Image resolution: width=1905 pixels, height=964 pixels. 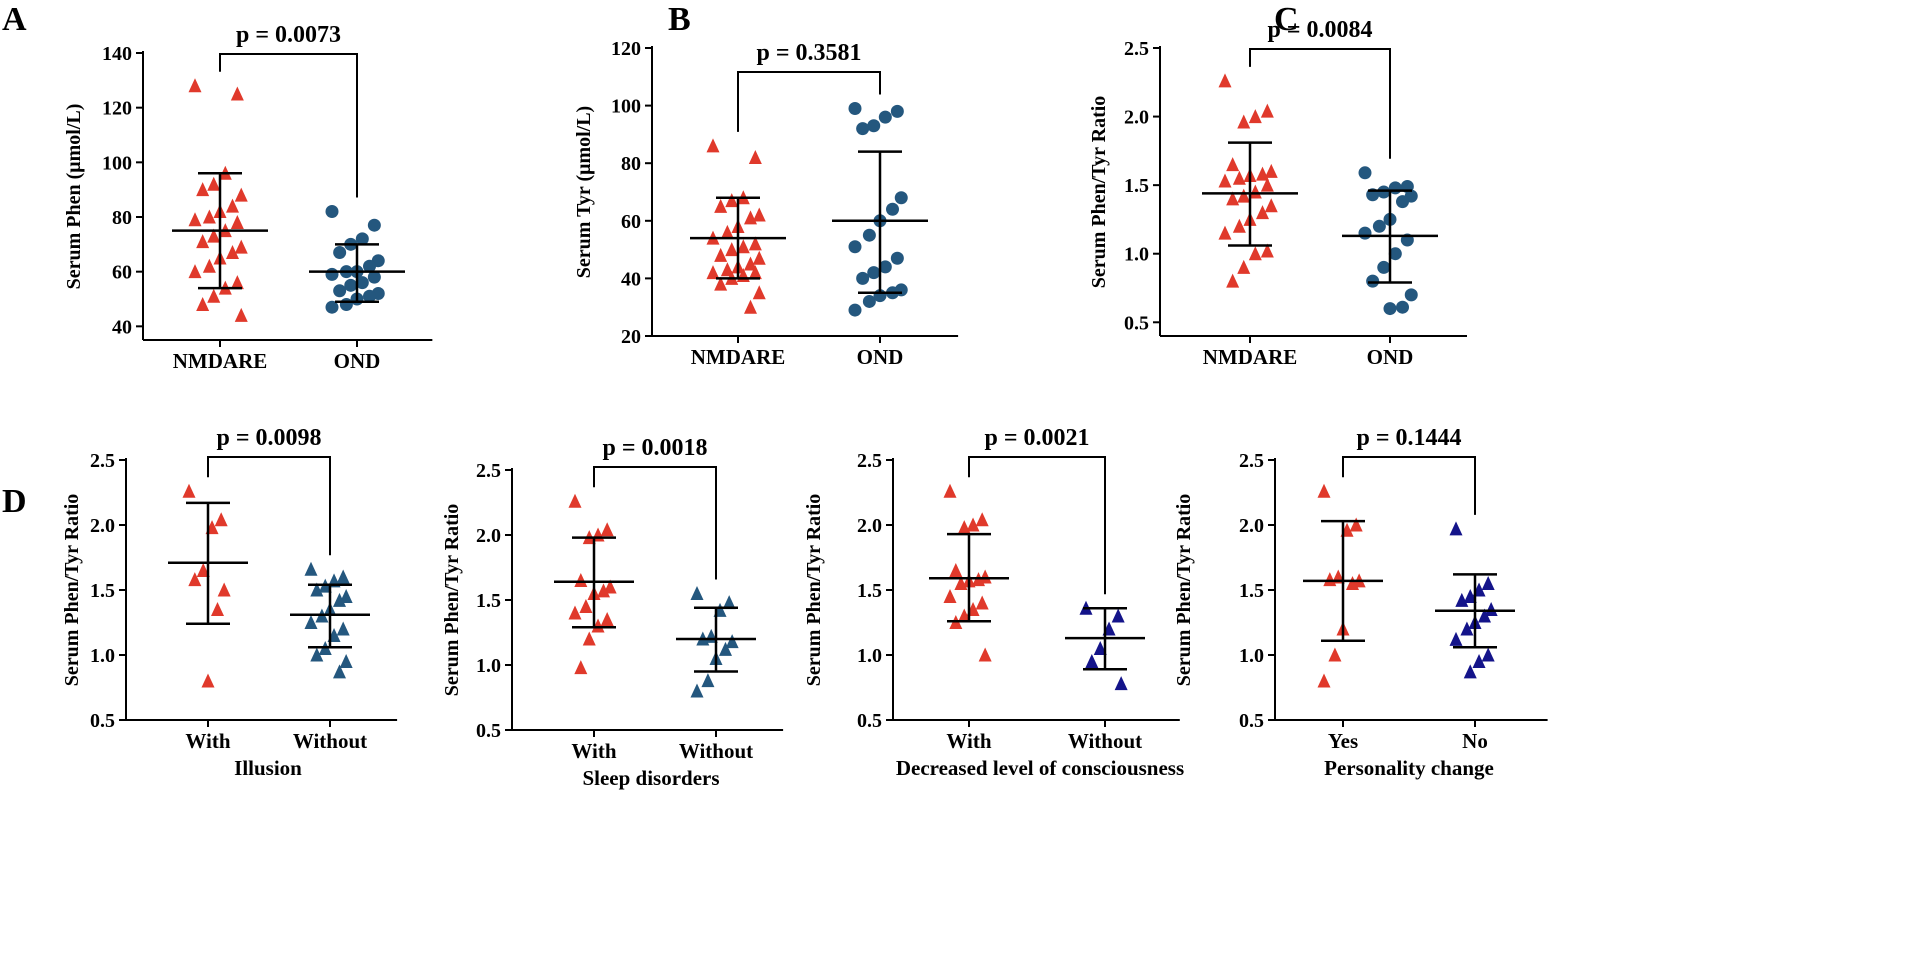 What do you see at coordinates (14, 501) in the screenshot?
I see `panel-label-d: D` at bounding box center [14, 501].